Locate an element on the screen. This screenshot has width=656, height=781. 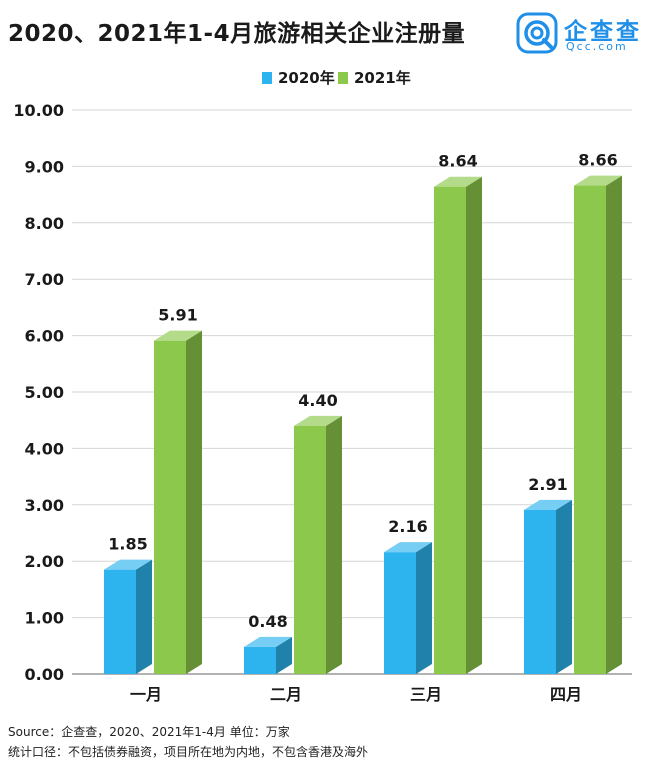
scope-note: 统计口径：不包括债券融资，项目所在地为内地，不包含香港及海外 is located at coordinates (188, 752).